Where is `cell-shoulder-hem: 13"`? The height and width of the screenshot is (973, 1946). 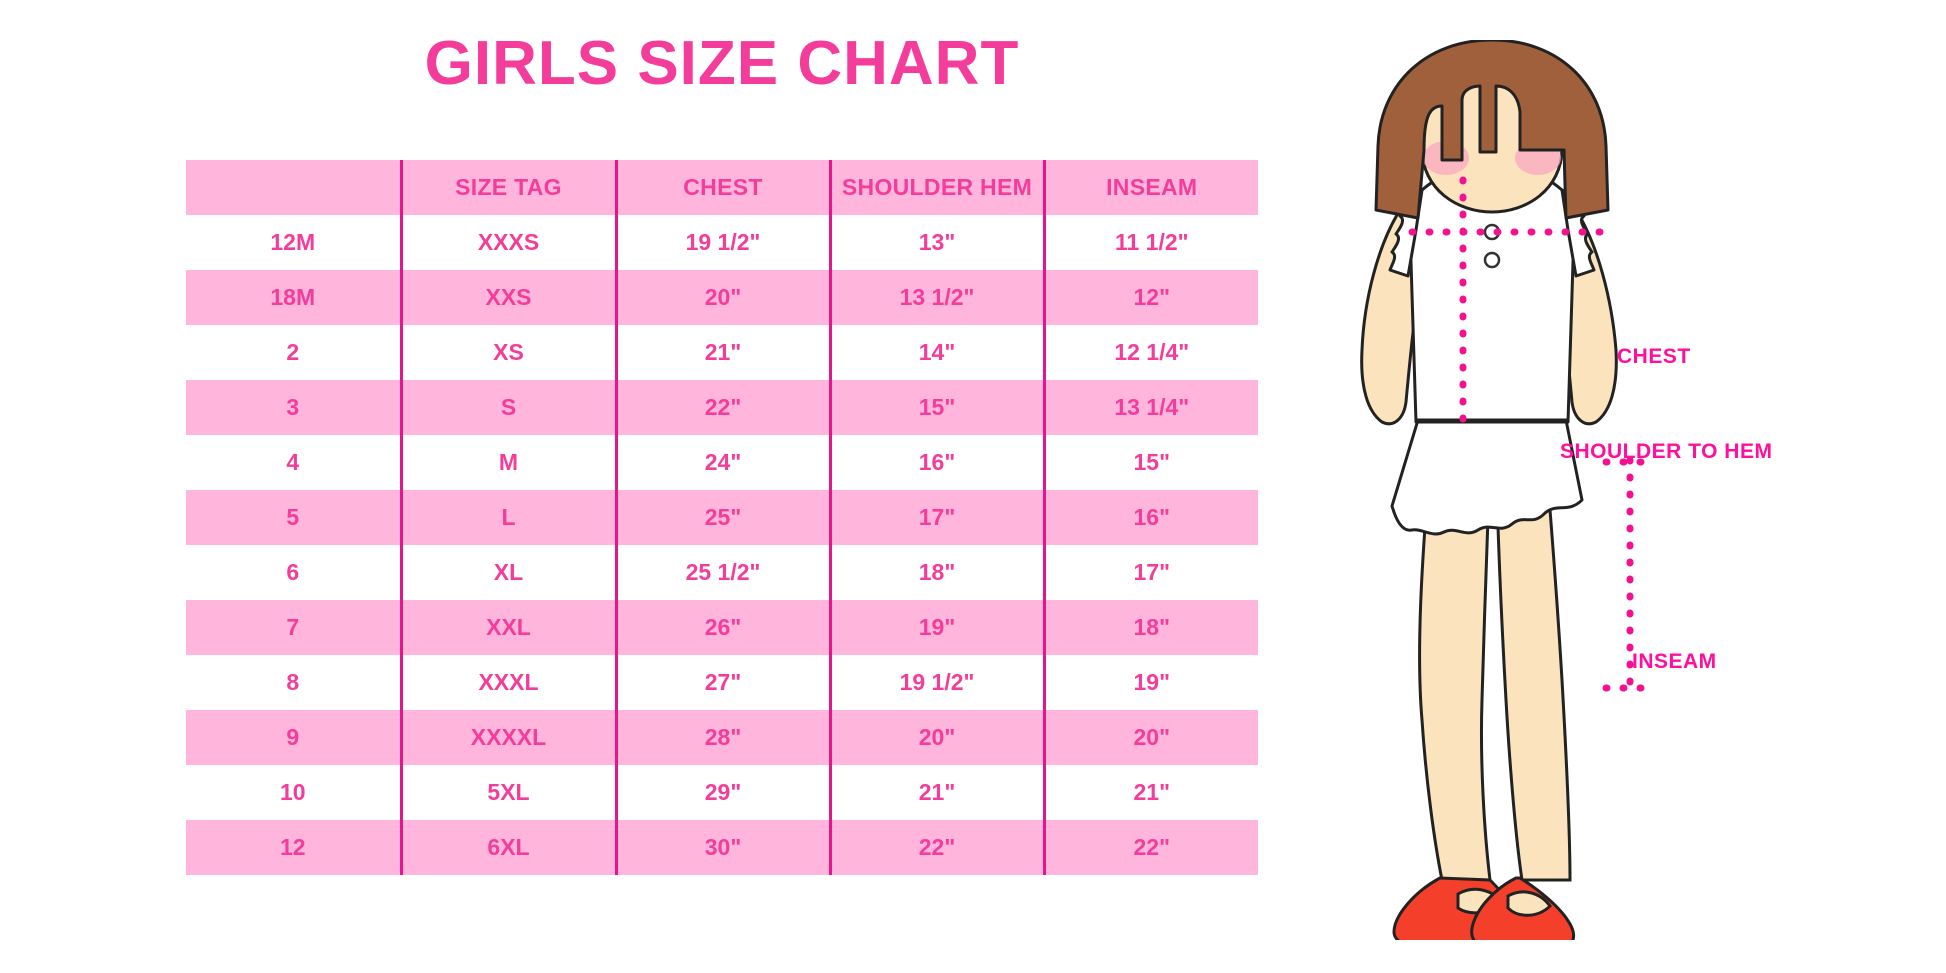
cell-shoulder-hem: 13" is located at coordinates (936, 242).